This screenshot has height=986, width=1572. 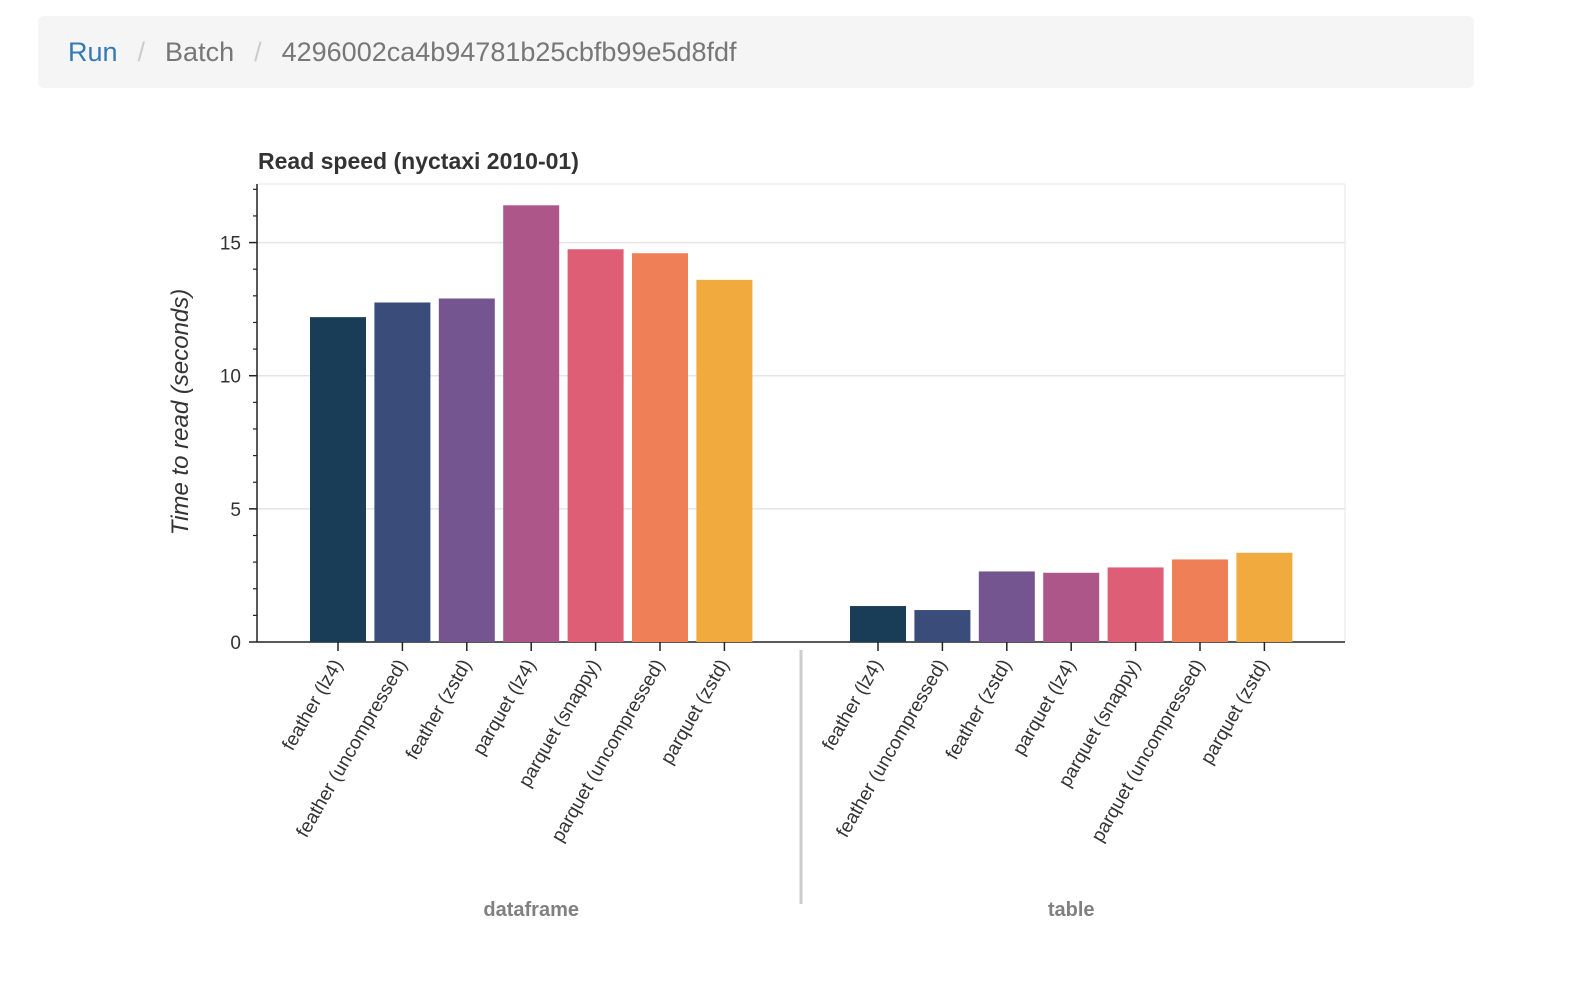 I want to click on y-tick-label: 0, so click(x=235, y=643).